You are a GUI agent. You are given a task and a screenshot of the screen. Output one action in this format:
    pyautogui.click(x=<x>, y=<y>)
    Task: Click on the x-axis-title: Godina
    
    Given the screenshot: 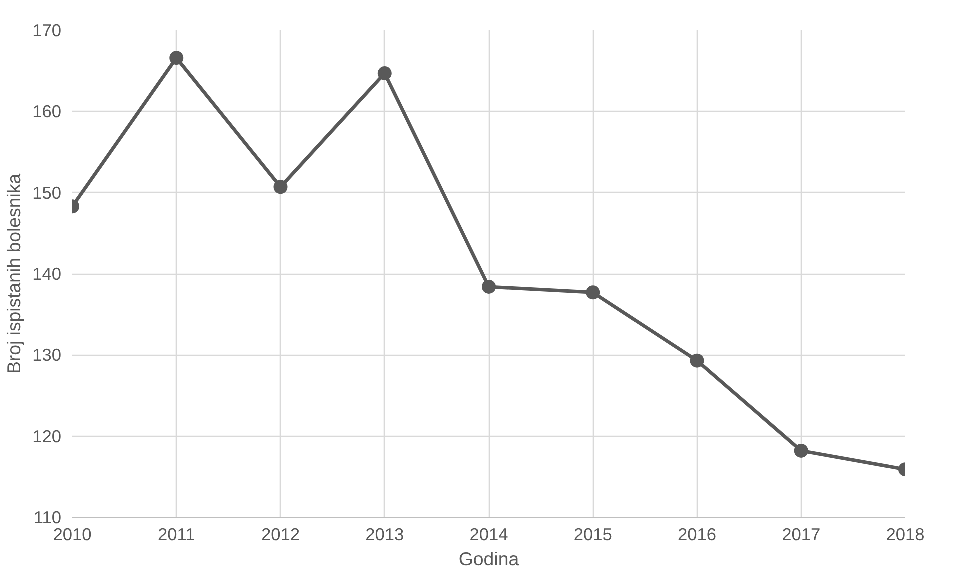 What is the action you would take?
    pyautogui.click(x=489, y=559)
    